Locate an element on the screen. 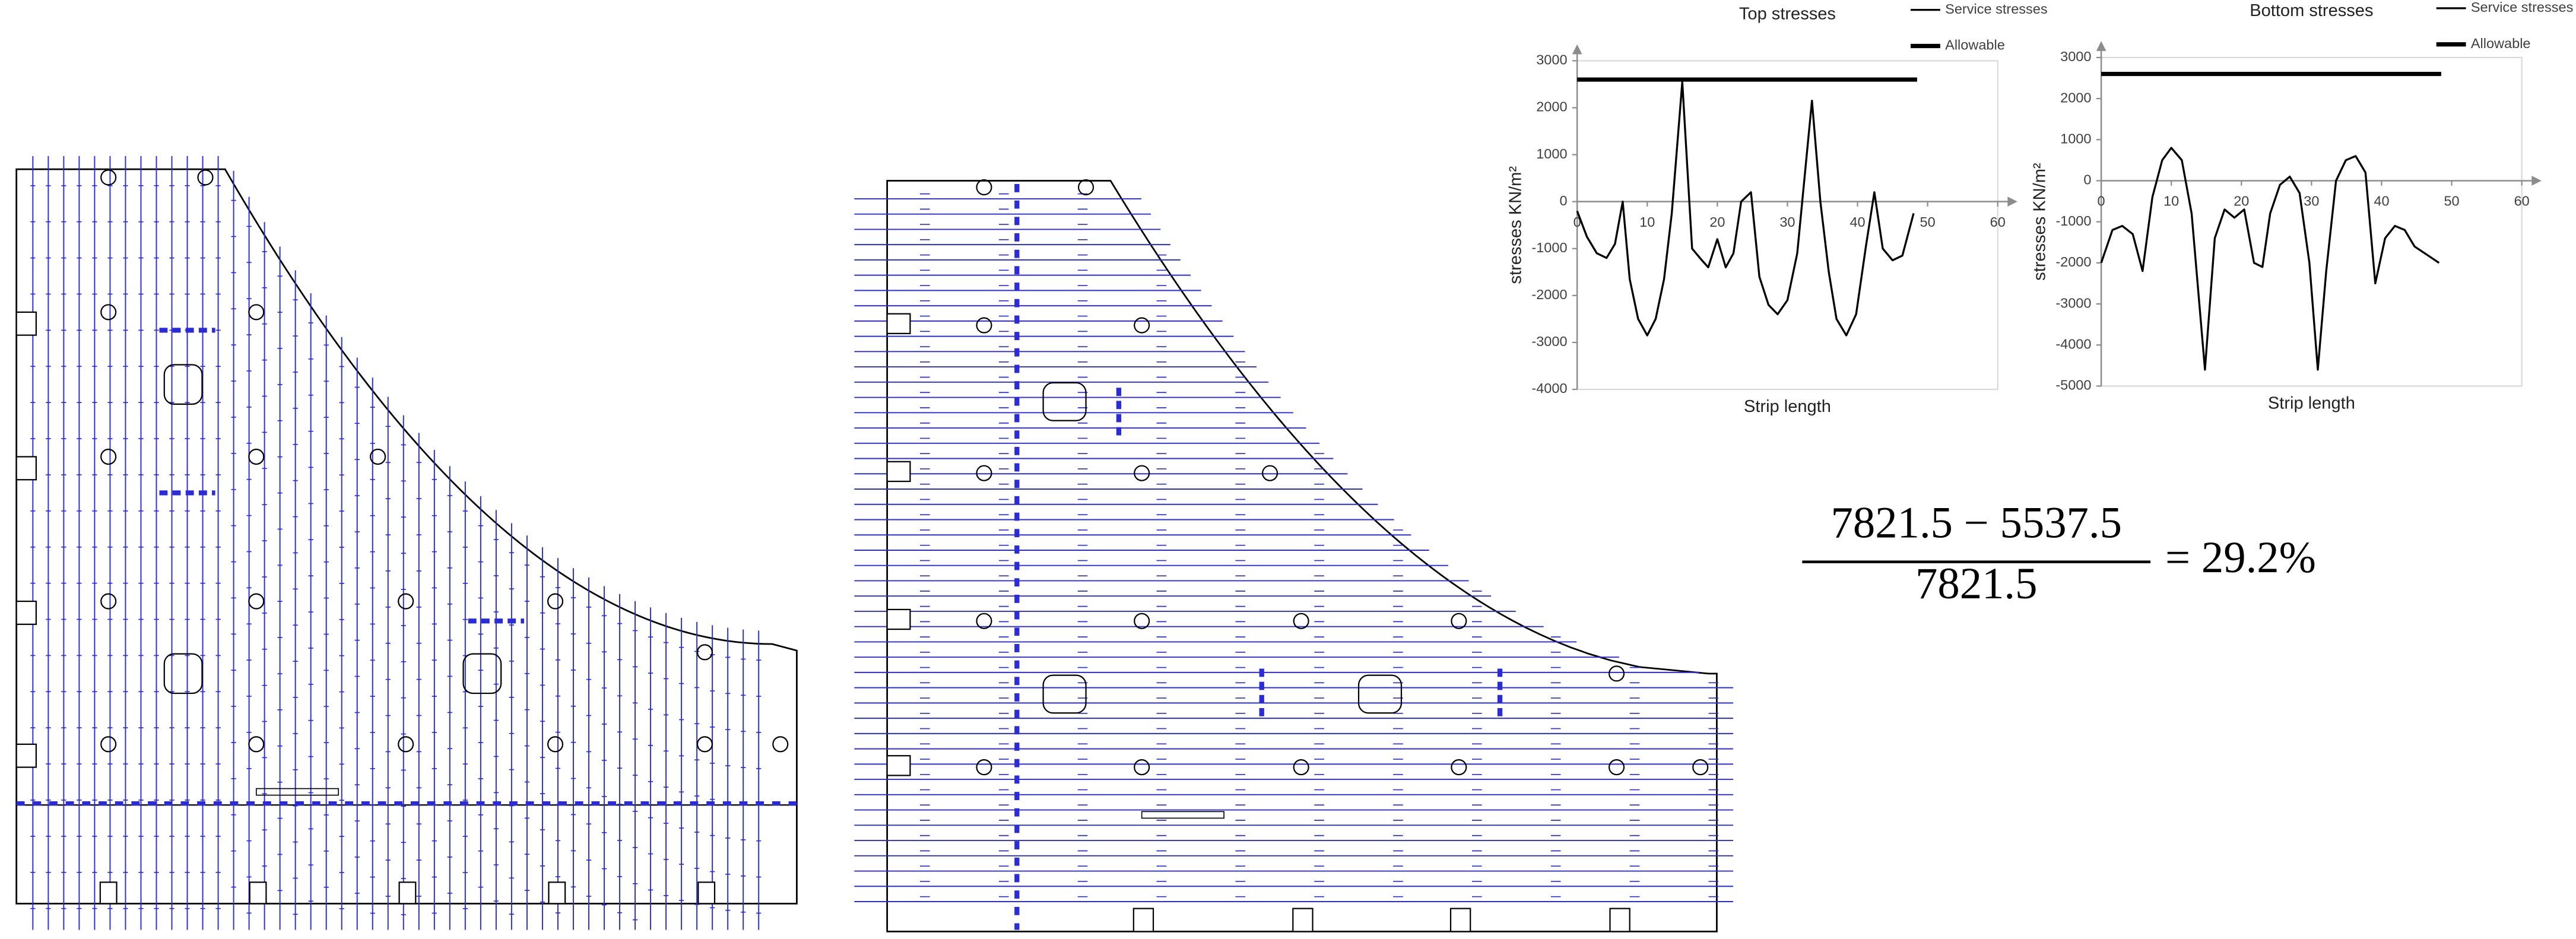  series-line is located at coordinates (2270, 259).